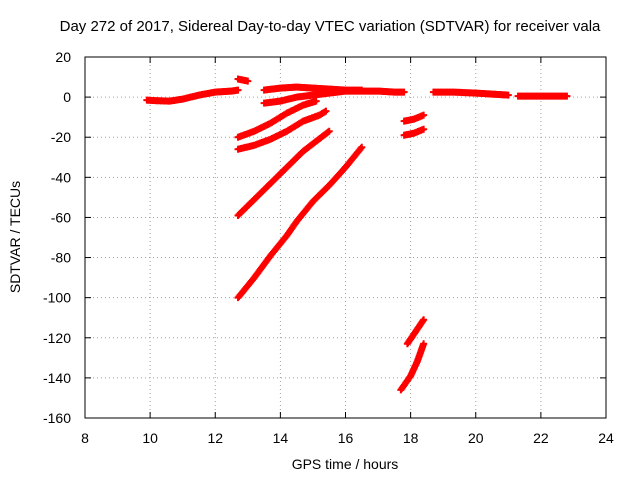  I want to click on x-tick-label: 14, so click(281, 438).